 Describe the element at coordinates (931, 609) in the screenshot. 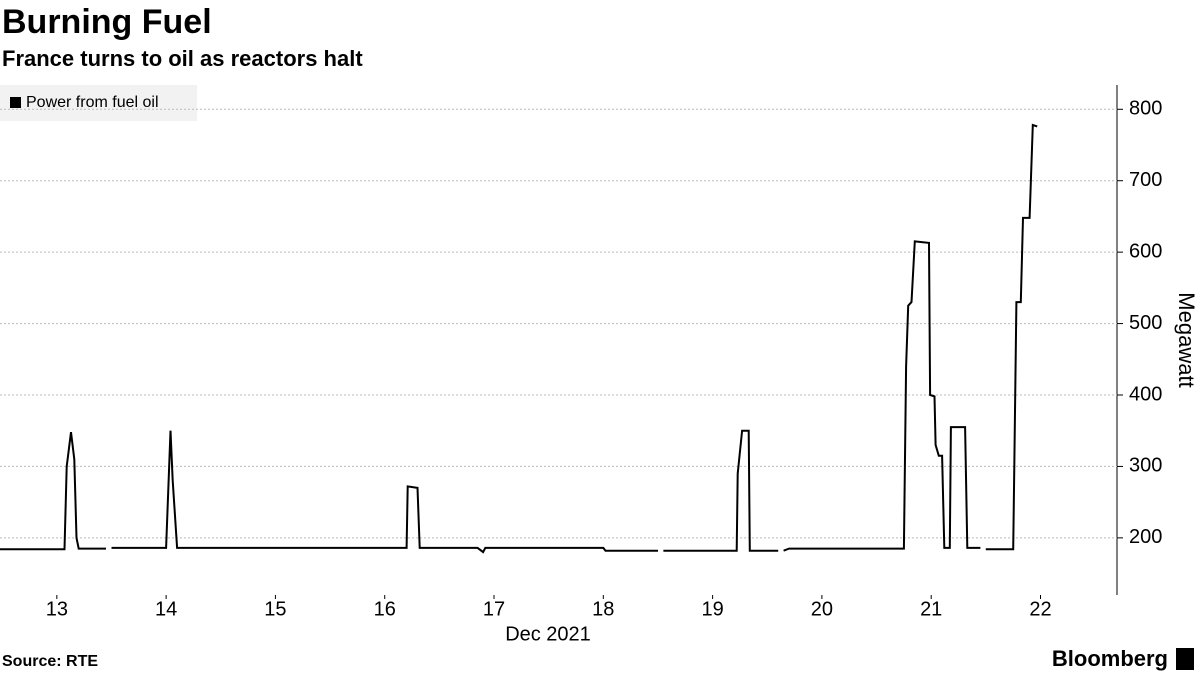

I see `x-tick-label: 21` at that location.